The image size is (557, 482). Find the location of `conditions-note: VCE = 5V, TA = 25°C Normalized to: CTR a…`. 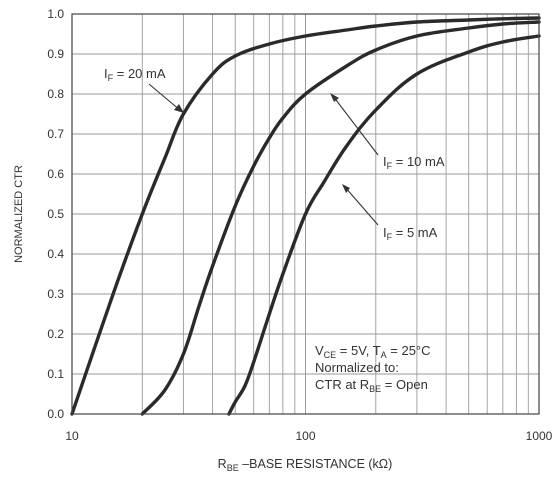

conditions-note: VCE = 5V, TA = 25°C Normalized to: CTR a… is located at coordinates (373, 368).